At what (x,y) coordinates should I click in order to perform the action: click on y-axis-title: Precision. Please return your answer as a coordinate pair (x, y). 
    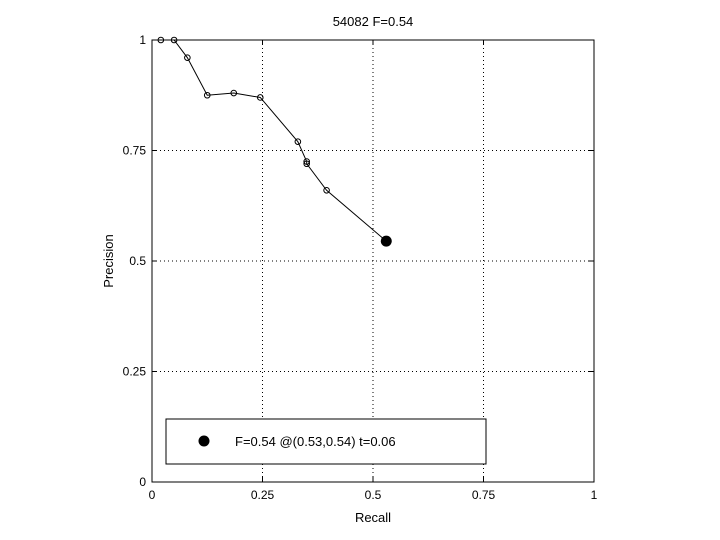
    Looking at the image, I should click on (108, 260).